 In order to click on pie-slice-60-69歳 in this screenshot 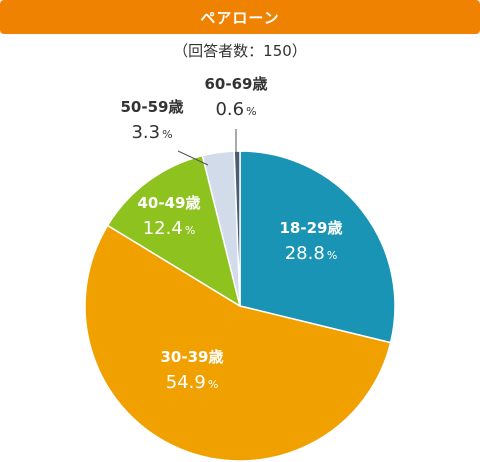, I will do `click(237, 228)`.